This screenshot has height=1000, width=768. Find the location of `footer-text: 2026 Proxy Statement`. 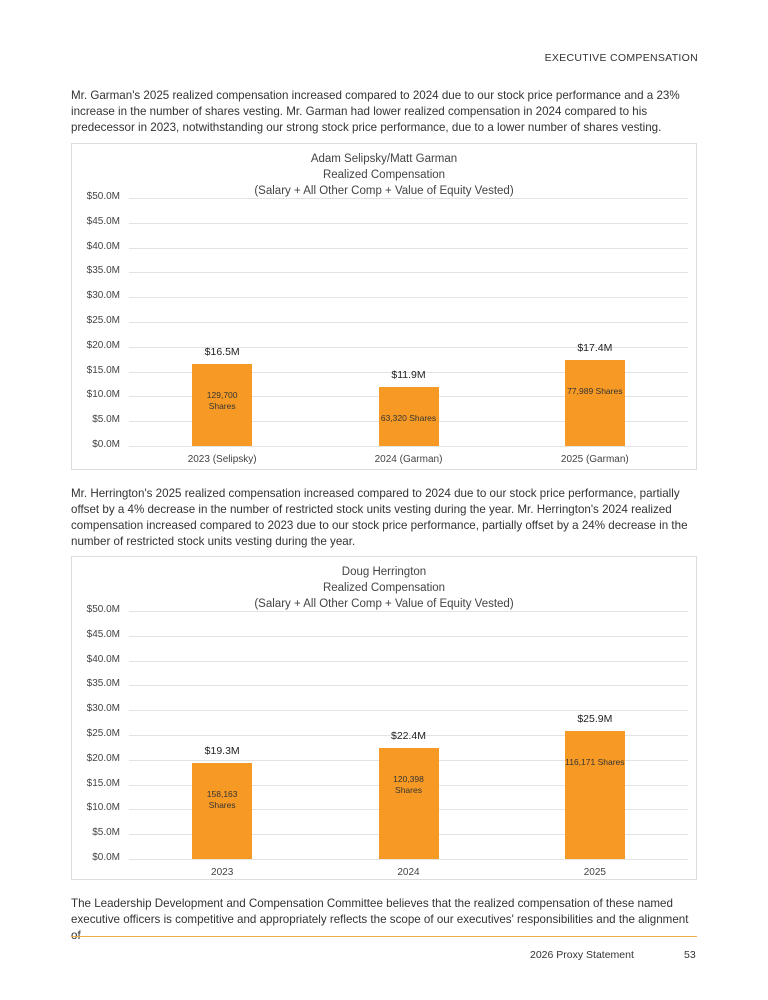

footer-text: 2026 Proxy Statement is located at coordinates (582, 955).